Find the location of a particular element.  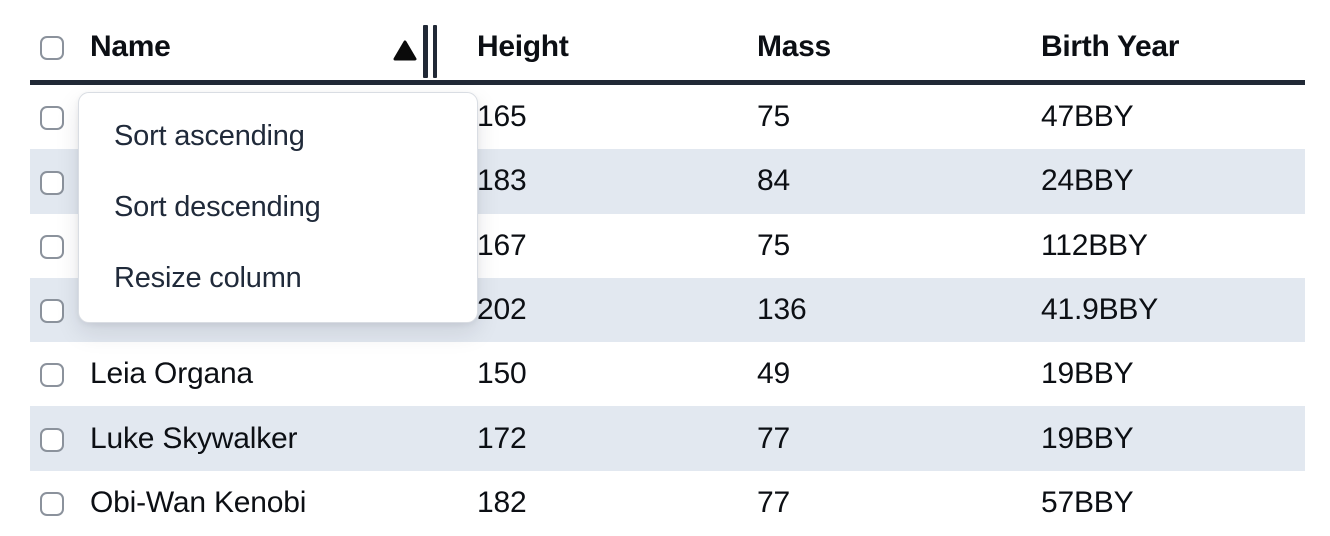

select-all-cell is located at coordinates (60, 47).